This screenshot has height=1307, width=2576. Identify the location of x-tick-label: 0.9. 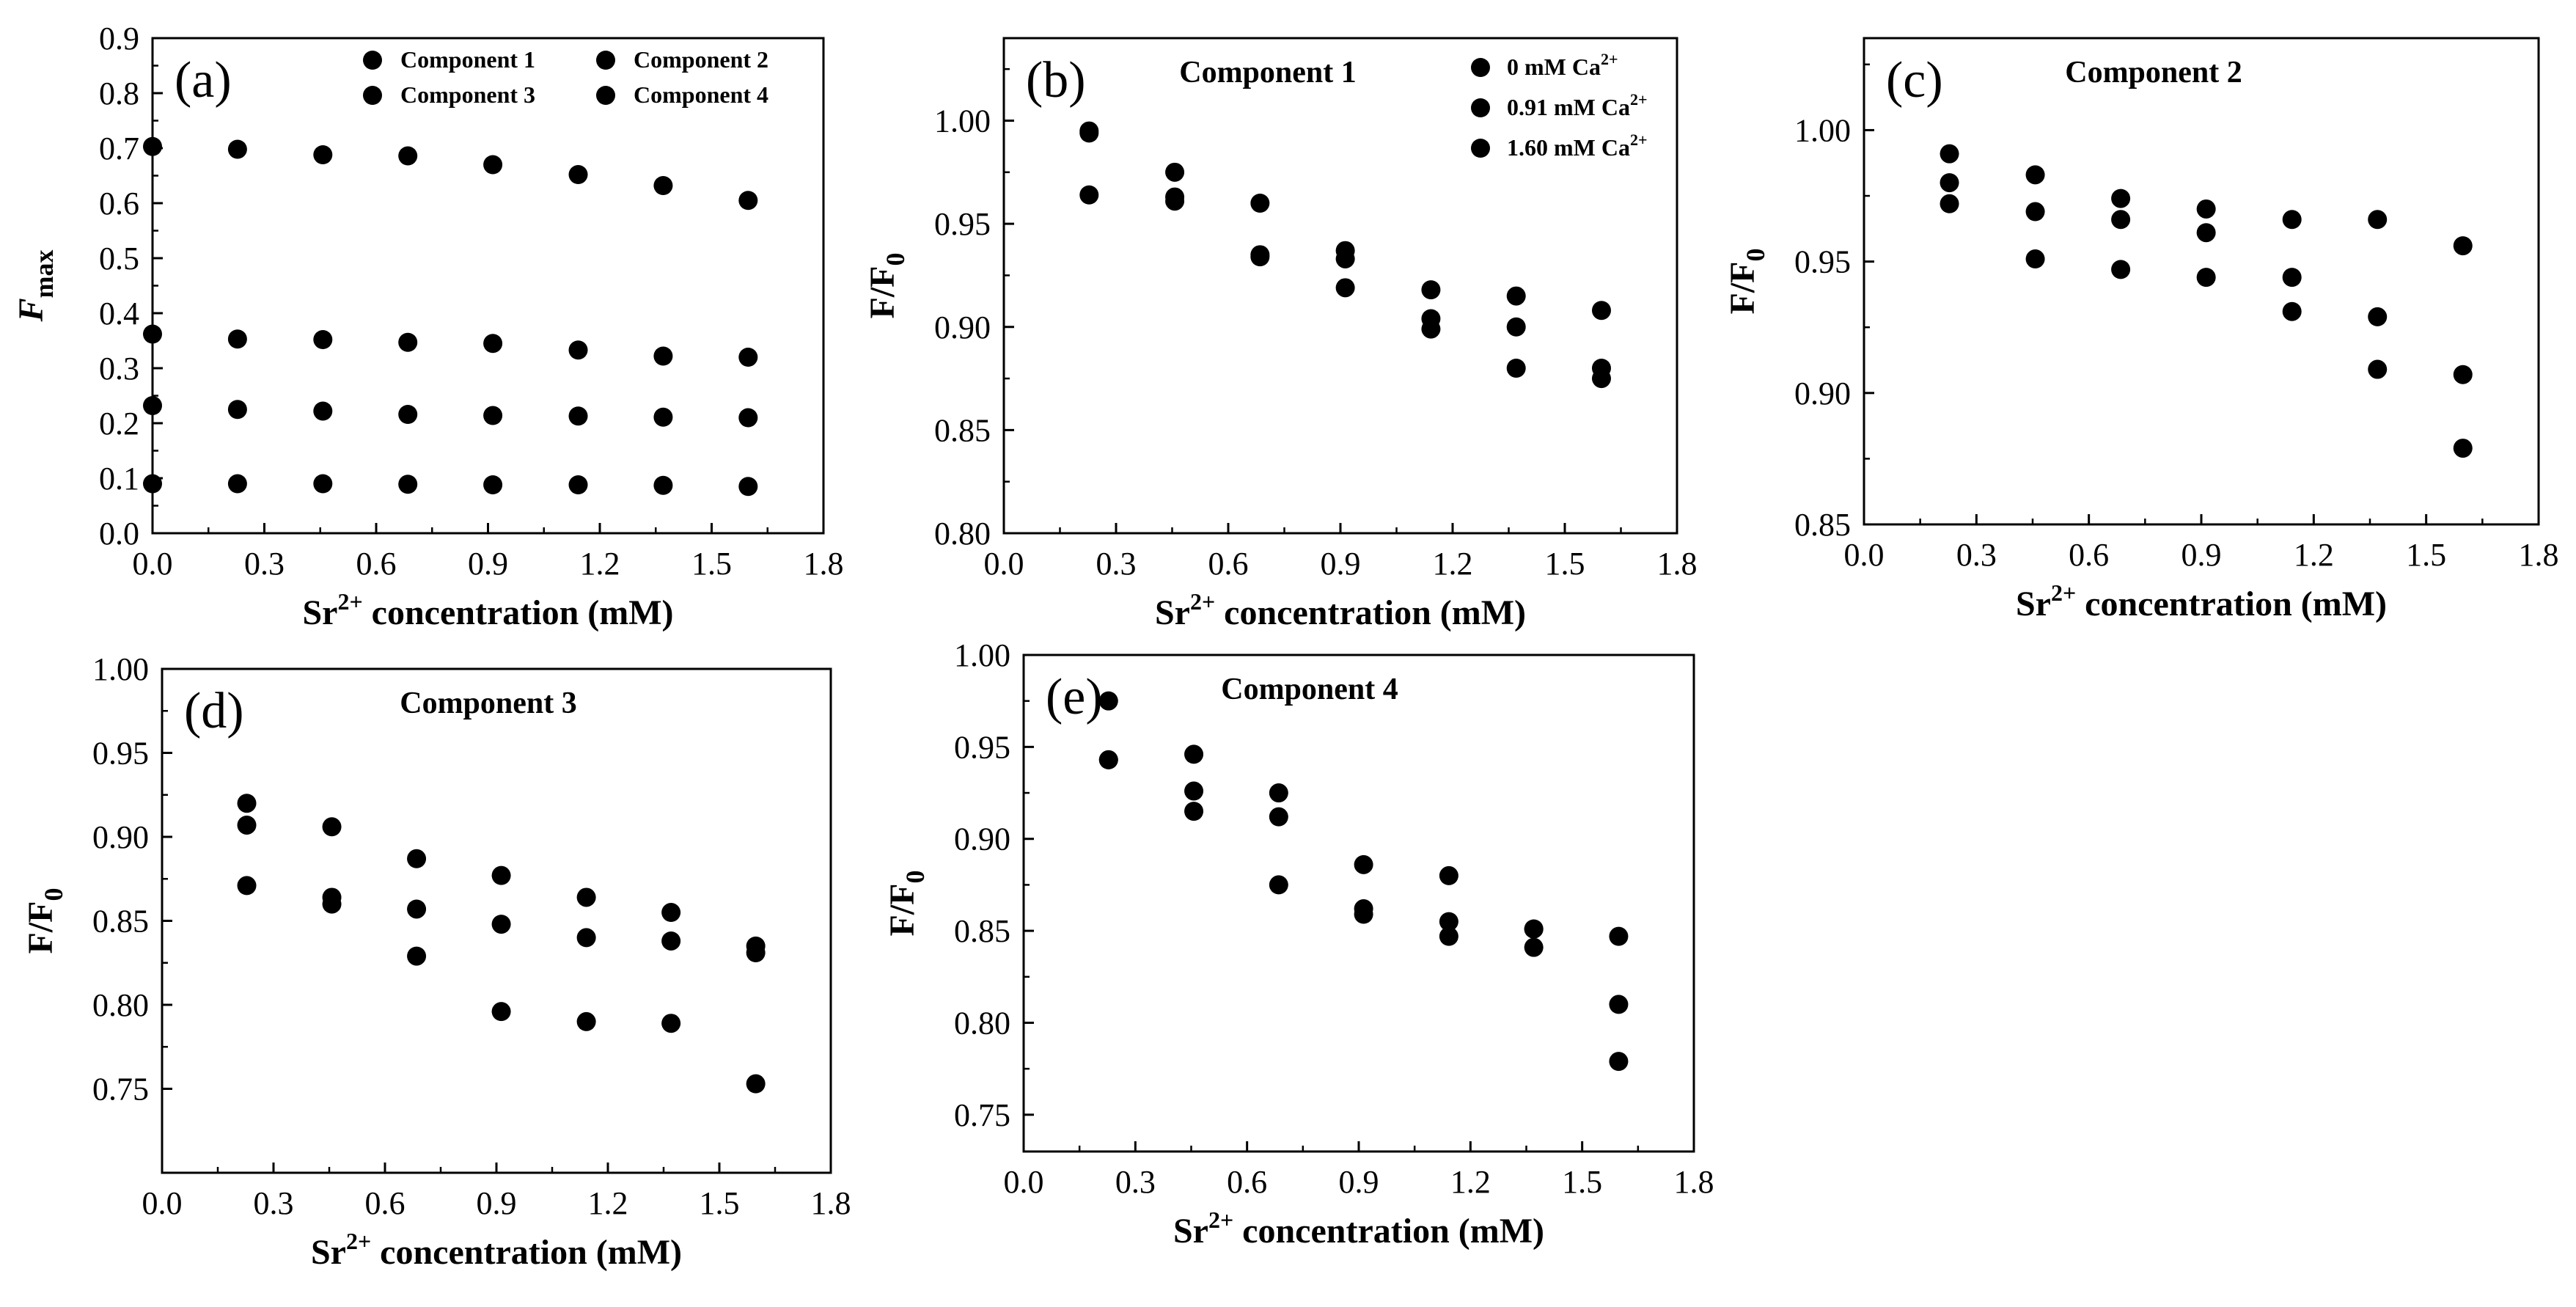
(1341, 564).